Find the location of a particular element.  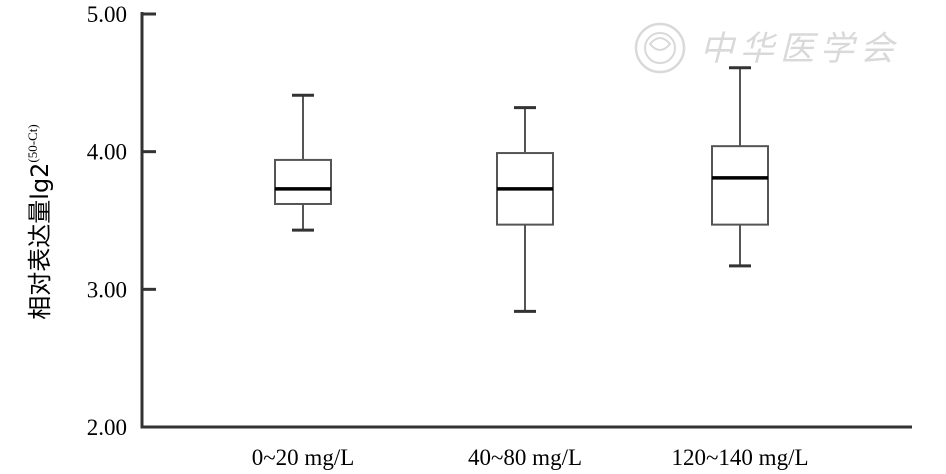

y-axis-ticks: 2.00 3.00 4.00 5.00 is located at coordinates (121, 221).